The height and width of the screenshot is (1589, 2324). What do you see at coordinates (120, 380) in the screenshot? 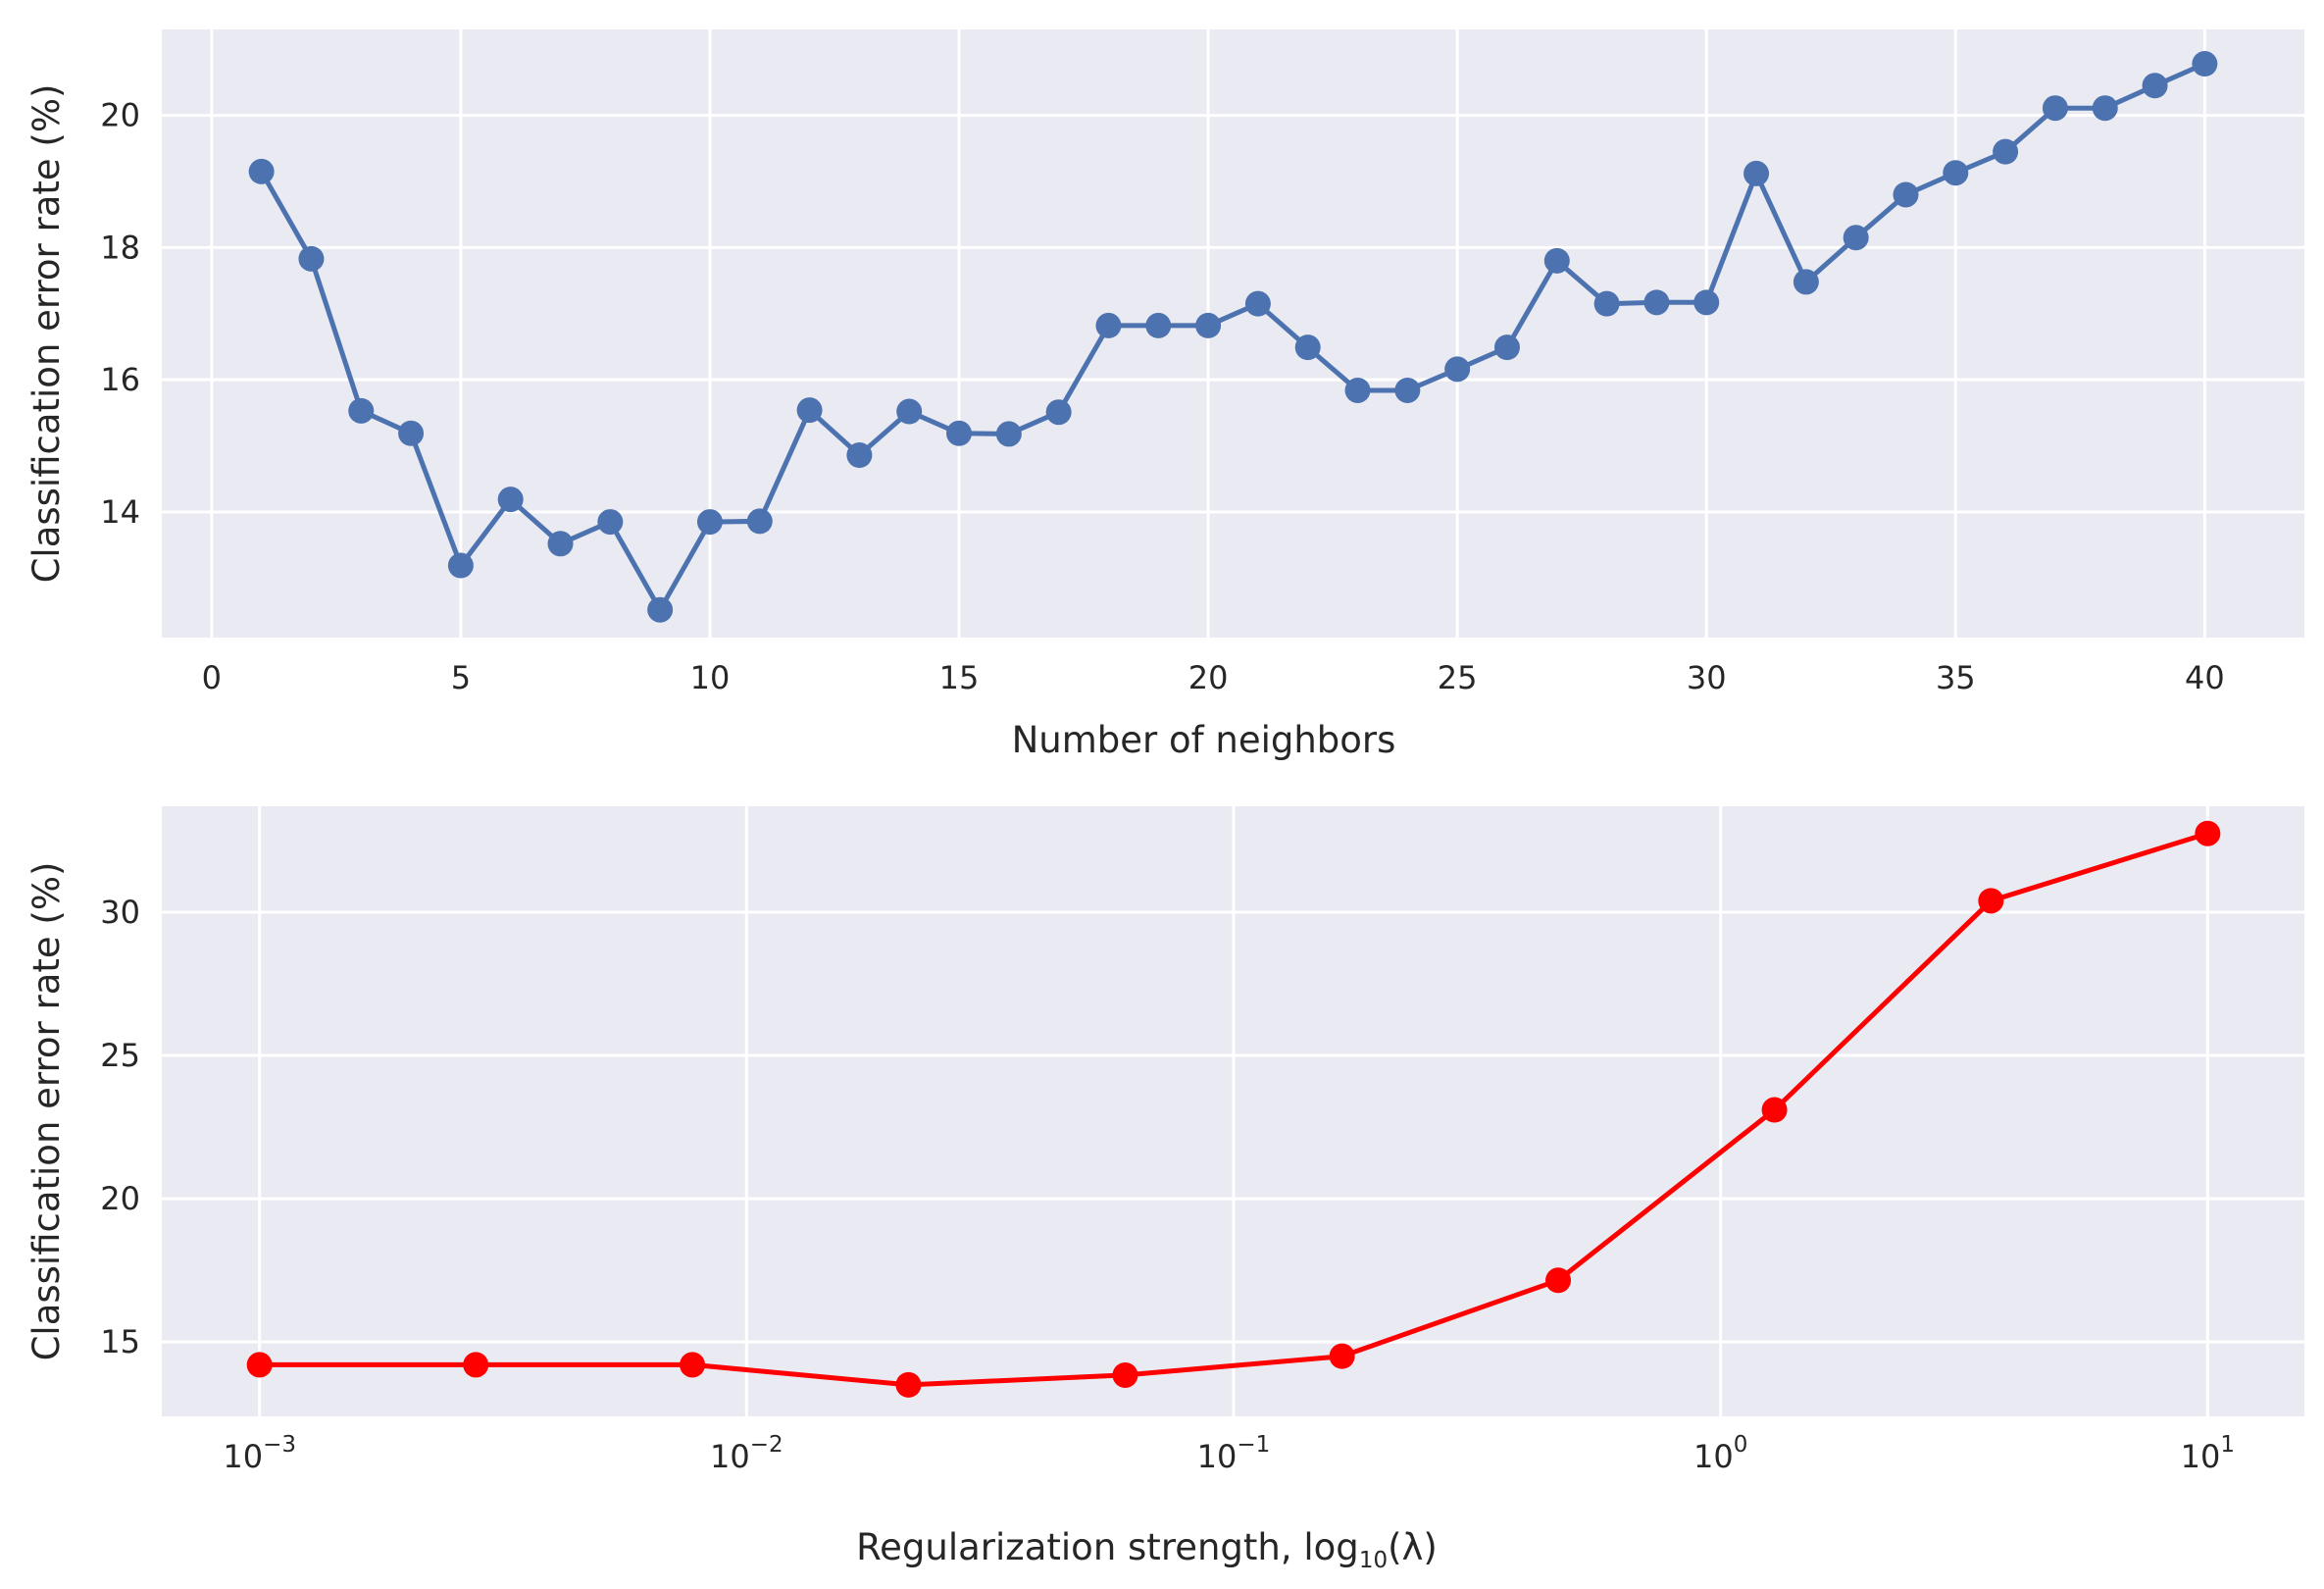
I see `y-tick-label: 16` at bounding box center [120, 380].